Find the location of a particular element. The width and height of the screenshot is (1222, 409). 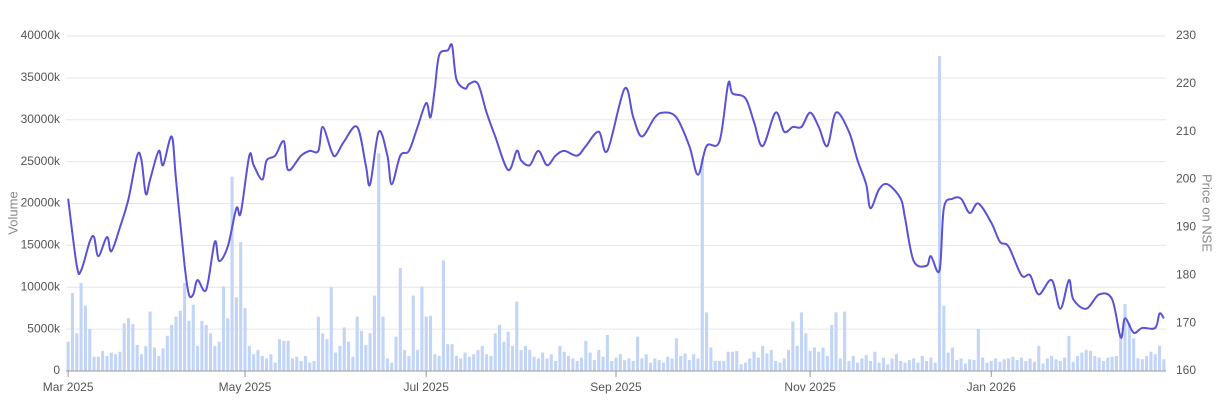

y-tick-label: 20000k is located at coordinates (41, 203).